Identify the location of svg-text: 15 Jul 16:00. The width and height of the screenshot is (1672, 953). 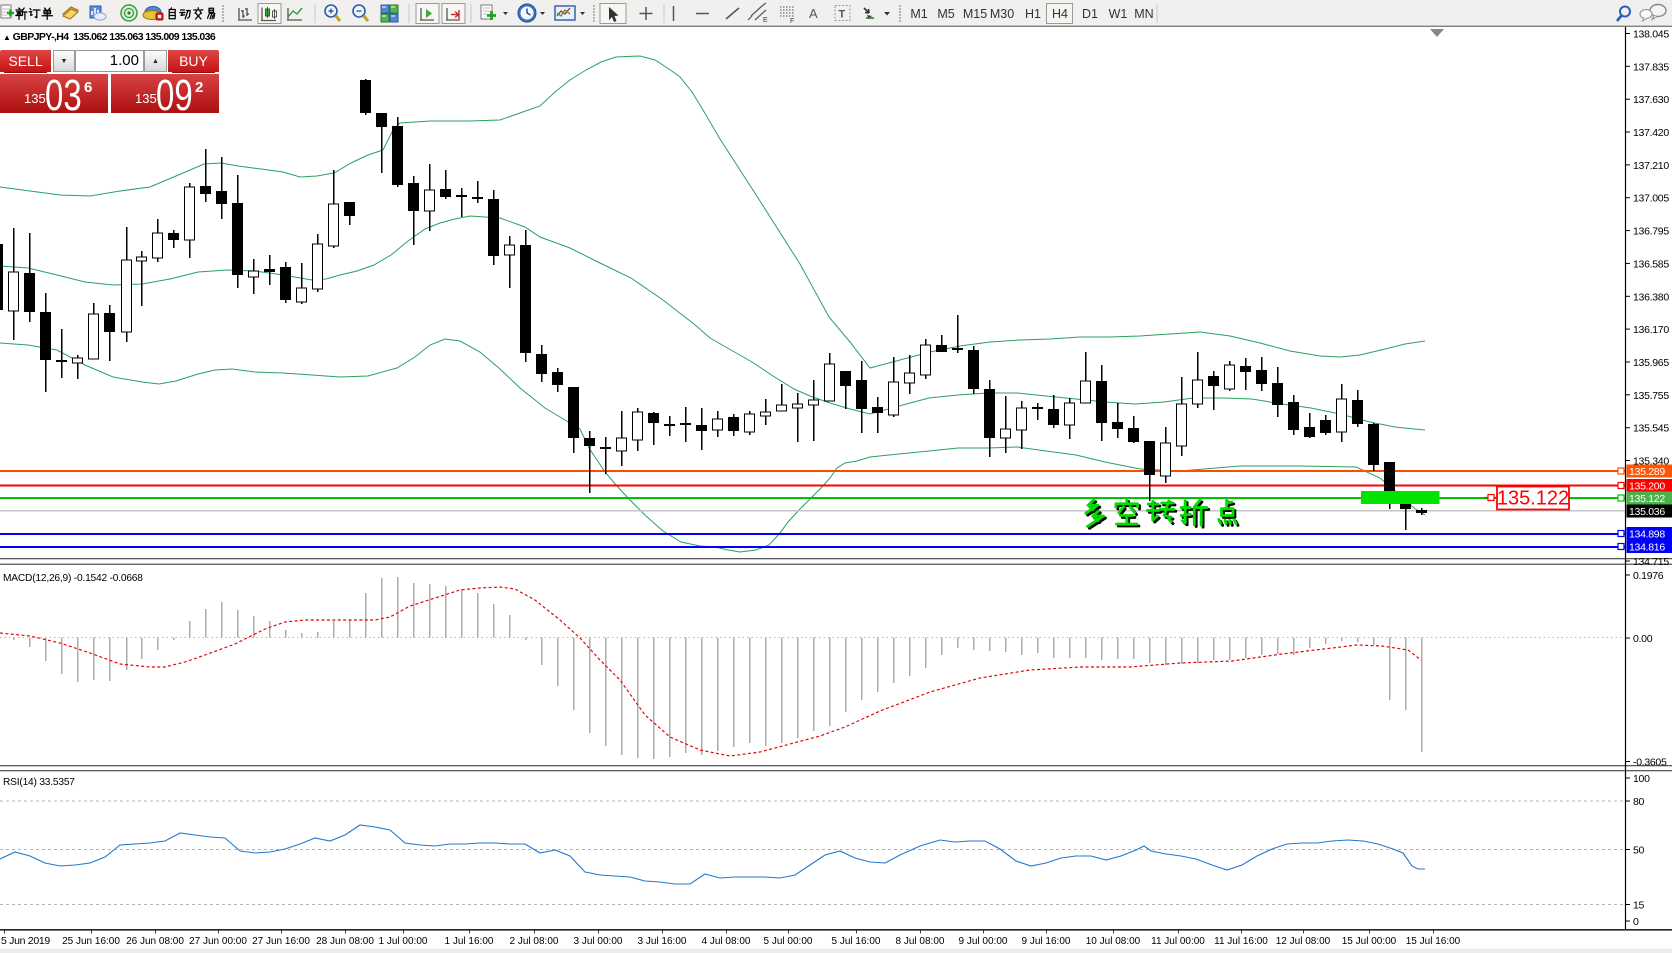
(1433, 941).